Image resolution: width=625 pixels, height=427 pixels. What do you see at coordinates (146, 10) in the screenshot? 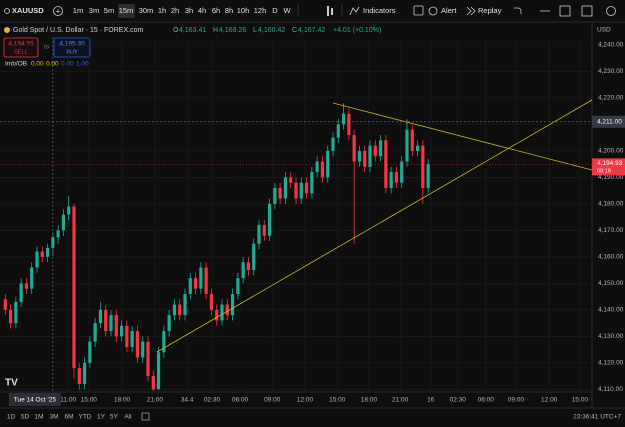
I see `interval: 30m` at bounding box center [146, 10].